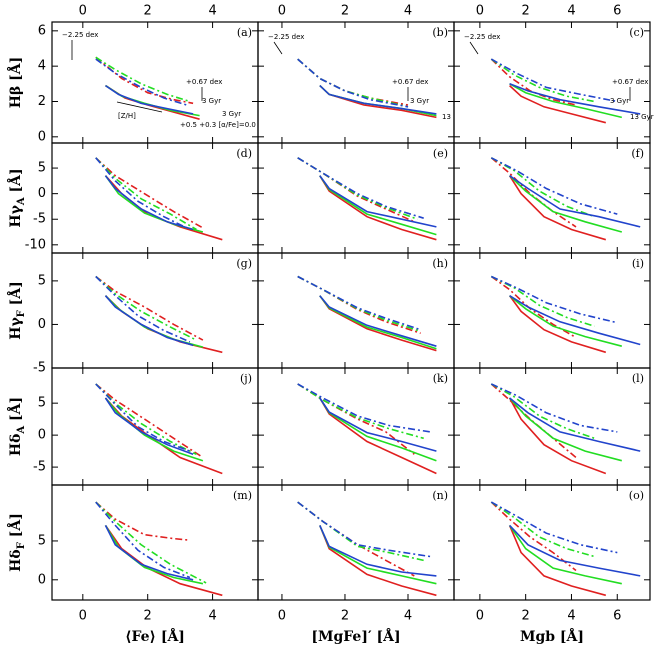  I want to click on panel: -10 -5 0 5 (d) HγA [Å], so click(132, 198).